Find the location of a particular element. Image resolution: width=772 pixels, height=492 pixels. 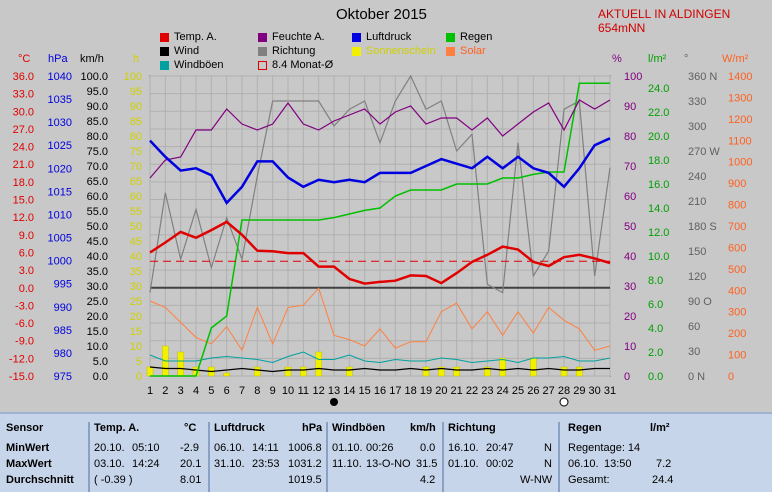

axis-tick-solar: 700 is located at coordinates (737, 227).